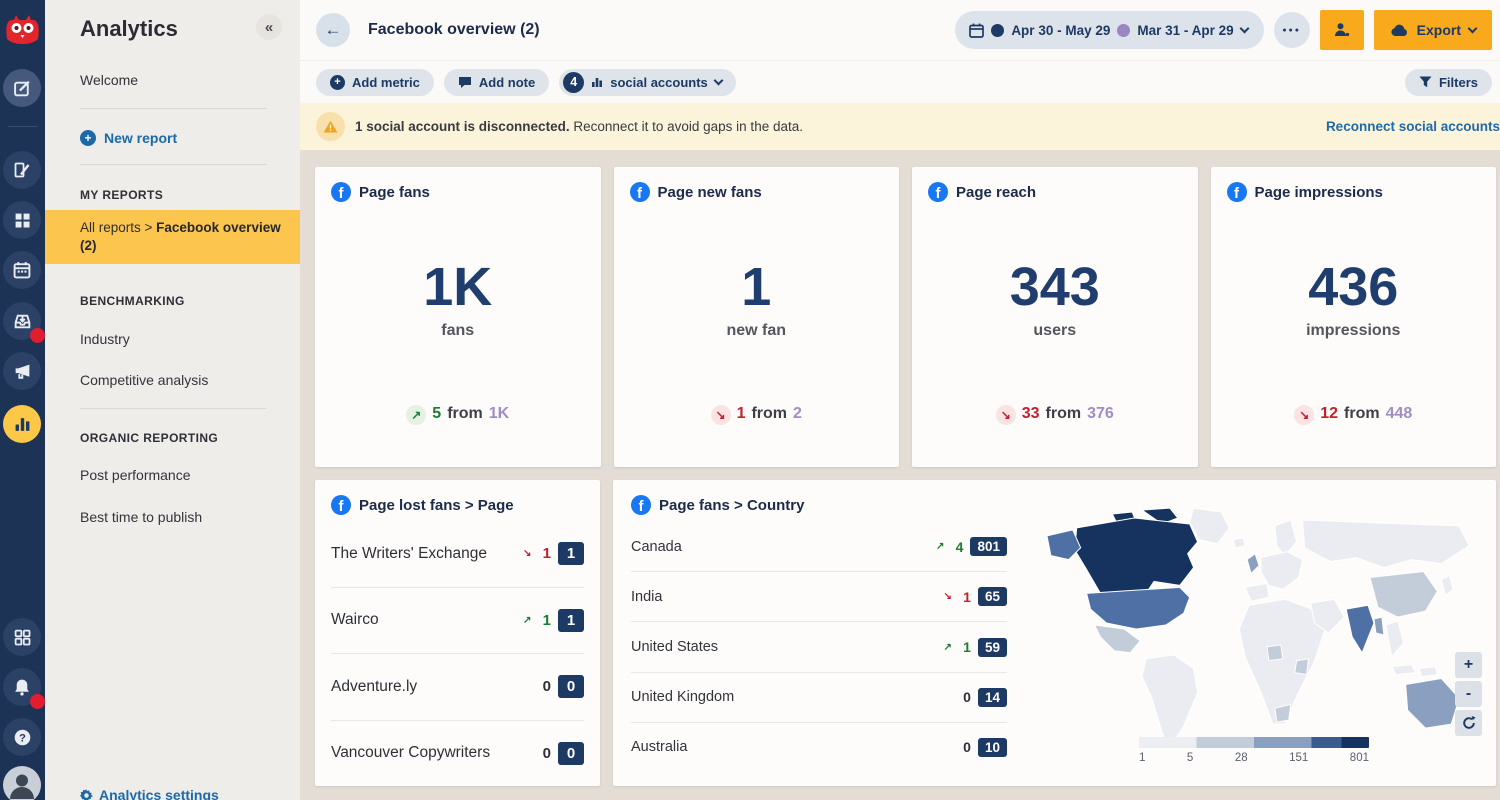 Image resolution: width=1500 pixels, height=800 pixels. What do you see at coordinates (757, 436) in the screenshot?
I see `metric-delta: ↘ 1 from 2` at bounding box center [757, 436].